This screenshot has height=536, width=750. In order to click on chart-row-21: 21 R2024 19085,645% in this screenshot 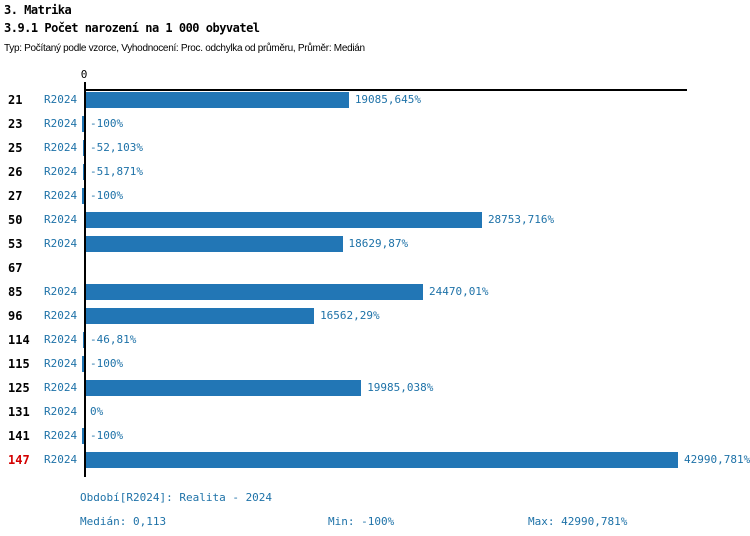, I will do `click(375, 100)`.